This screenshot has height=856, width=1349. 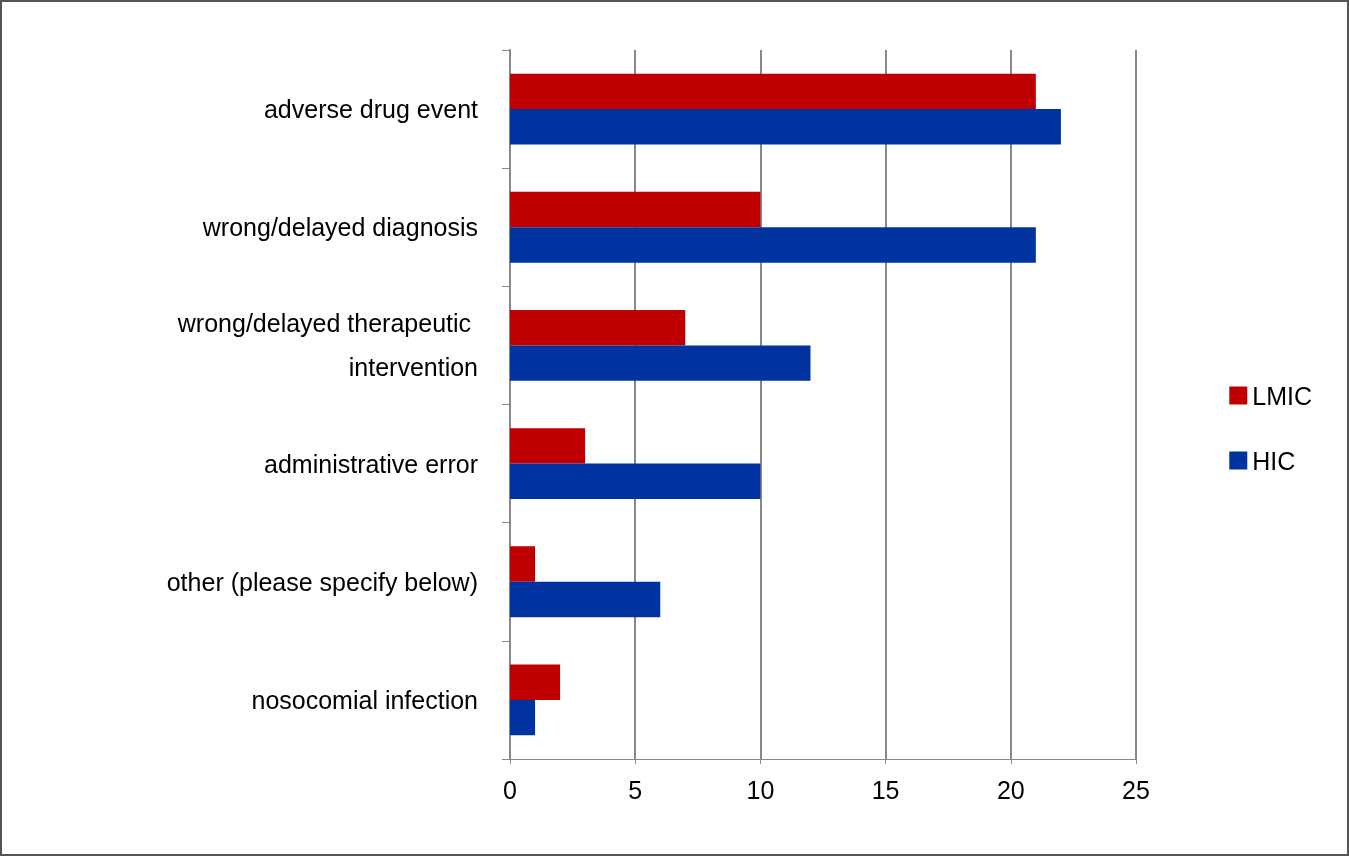 I want to click on x-tick-label: 20, so click(x=1010, y=789).